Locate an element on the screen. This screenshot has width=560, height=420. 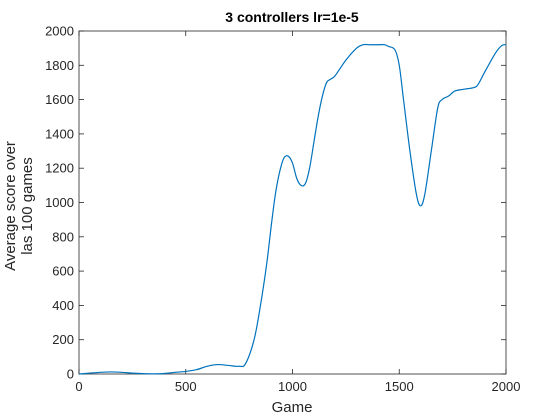
y-tick-label: 1800 is located at coordinates (59, 65).